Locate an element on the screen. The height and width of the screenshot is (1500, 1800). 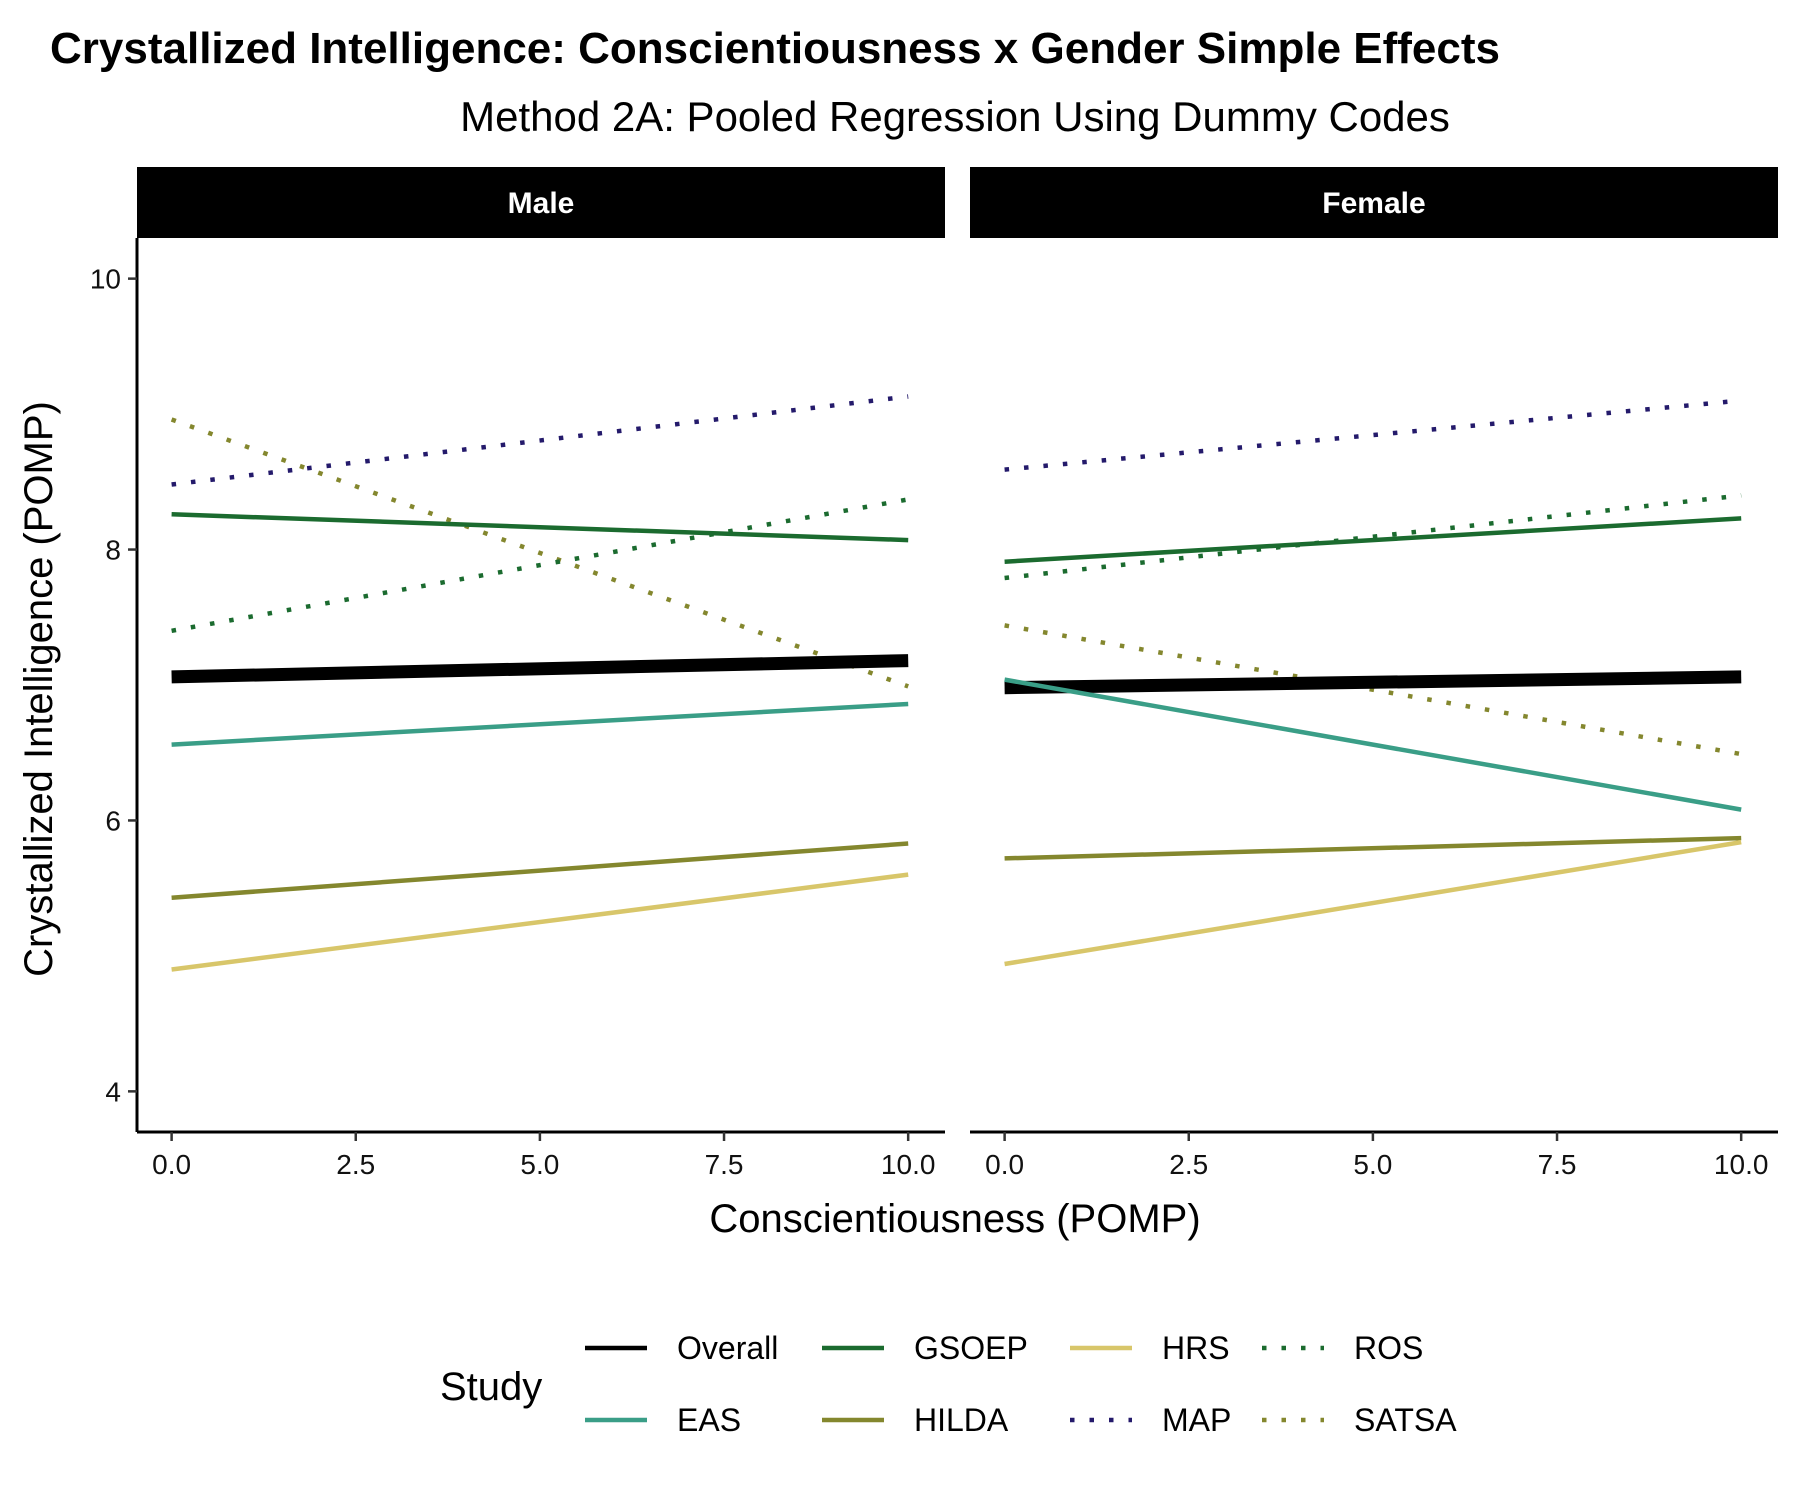
facet-strip-label: Male is located at coordinates (541, 203).